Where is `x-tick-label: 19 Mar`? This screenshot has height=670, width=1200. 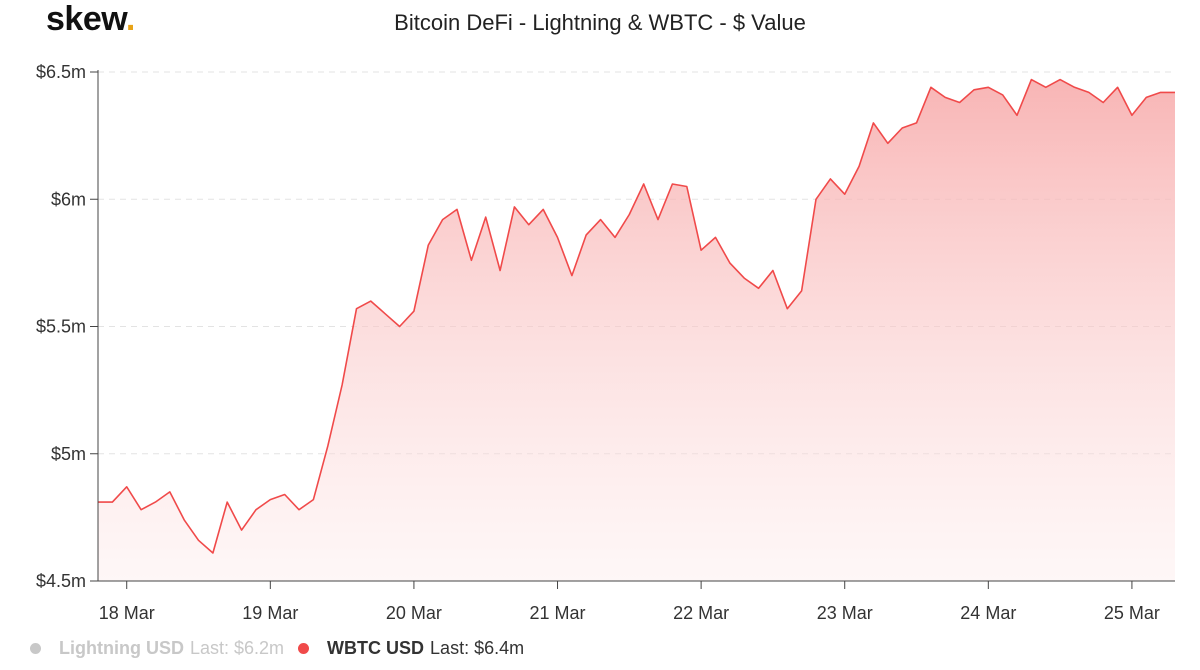
x-tick-label: 19 Mar is located at coordinates (270, 613).